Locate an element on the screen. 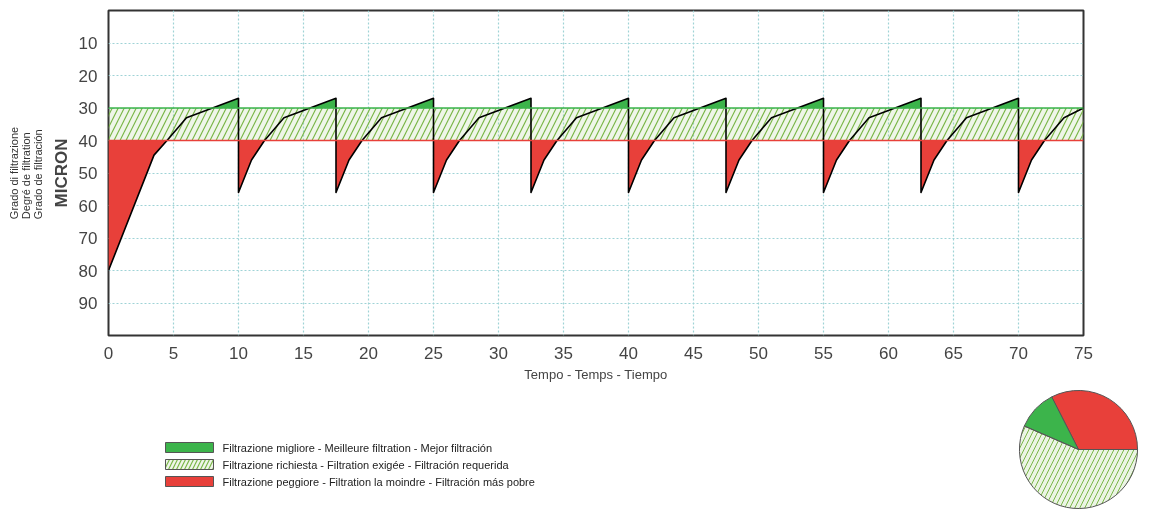  x-tick-label: 60 is located at coordinates (888, 353).